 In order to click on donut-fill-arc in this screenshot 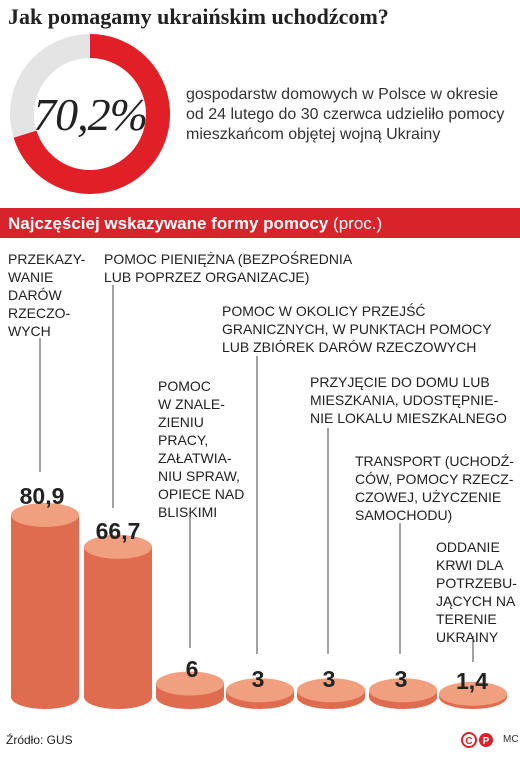, I will do `click(91, 114)`.